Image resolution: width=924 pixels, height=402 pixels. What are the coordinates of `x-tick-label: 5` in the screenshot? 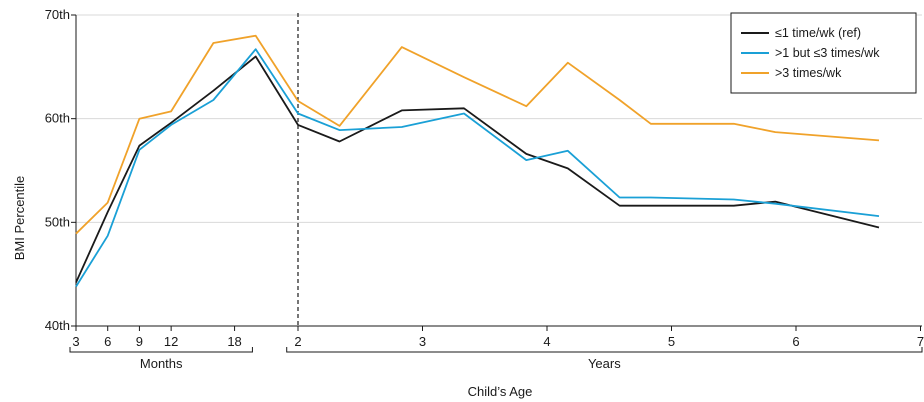 It's located at (671, 341).